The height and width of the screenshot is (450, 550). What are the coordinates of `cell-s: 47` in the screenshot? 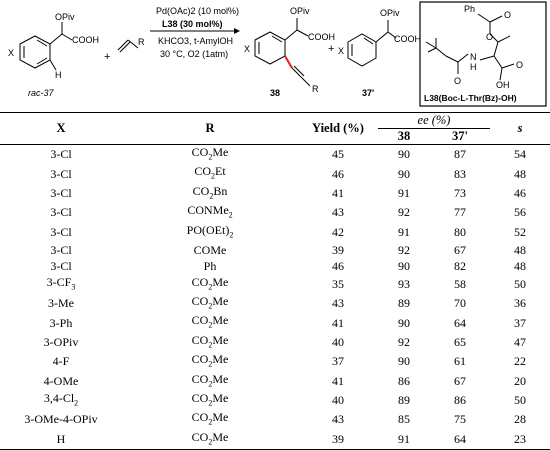 It's located at (520, 341).